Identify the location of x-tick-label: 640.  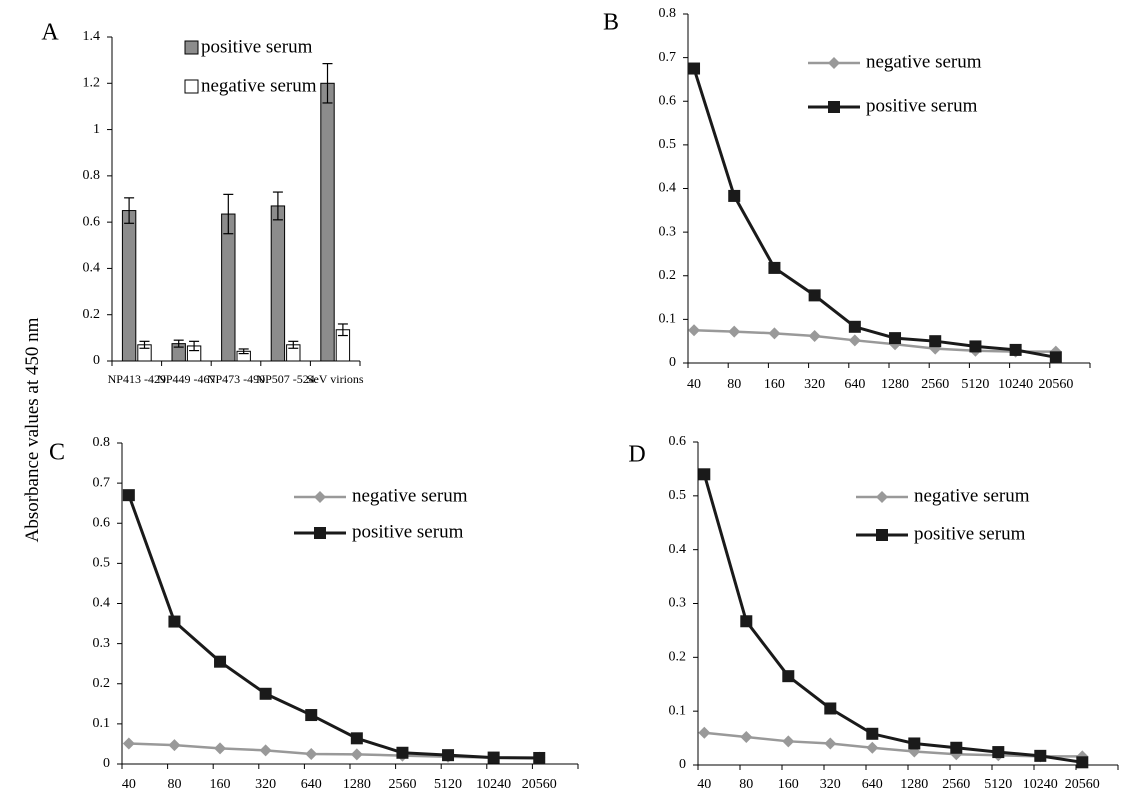
(854, 384).